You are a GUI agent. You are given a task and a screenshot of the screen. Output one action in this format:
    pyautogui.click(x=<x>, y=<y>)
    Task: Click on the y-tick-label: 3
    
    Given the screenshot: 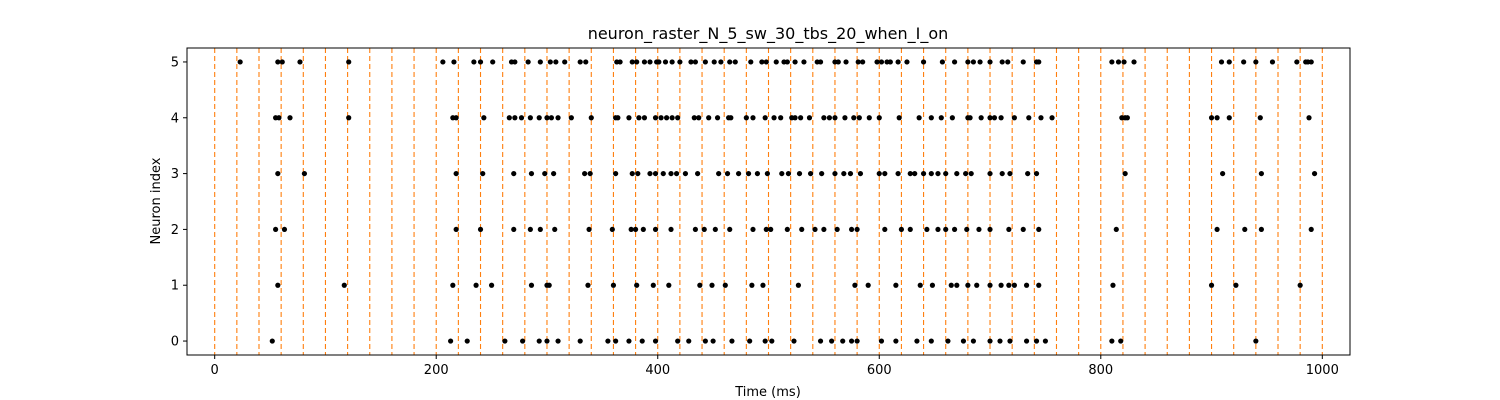 What is the action you would take?
    pyautogui.click(x=175, y=174)
    